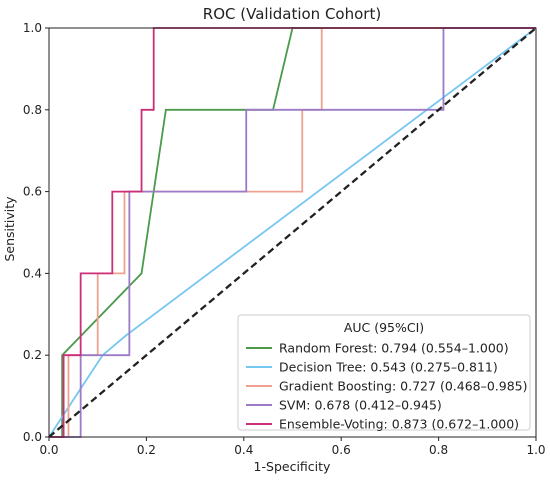  Describe the element at coordinates (9, 229) in the screenshot. I see `y-axis-label: Sensitivity` at that location.